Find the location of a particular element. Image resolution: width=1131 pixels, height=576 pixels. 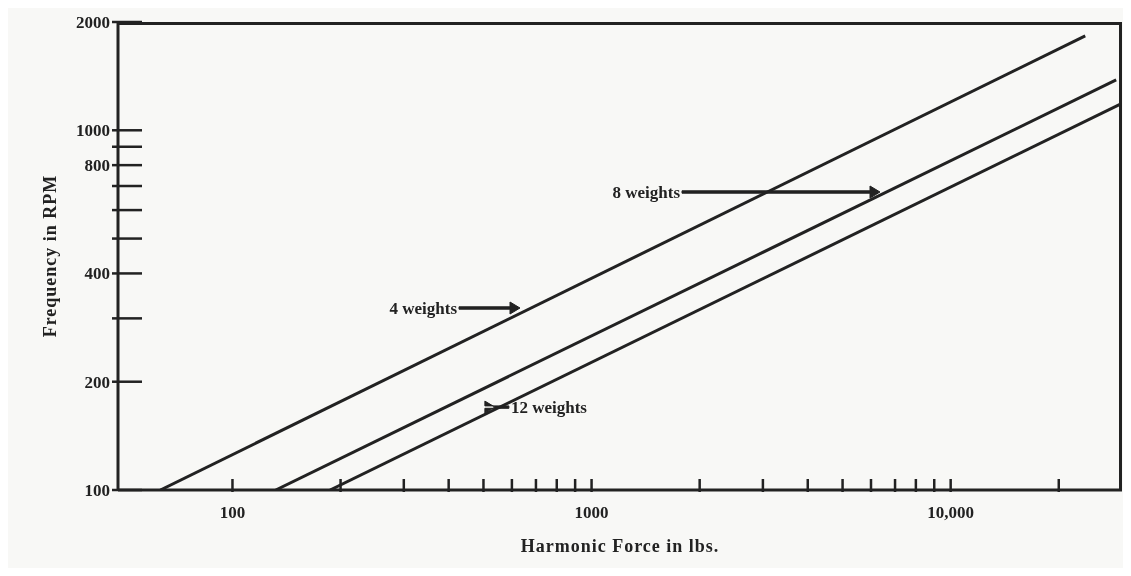

y-tick-label: 100 is located at coordinates (97, 490).